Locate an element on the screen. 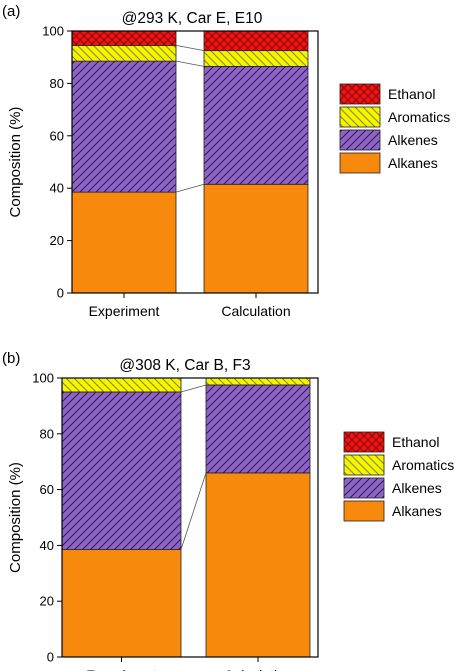  bar-segment-ethanol-calculation is located at coordinates (256, 41).